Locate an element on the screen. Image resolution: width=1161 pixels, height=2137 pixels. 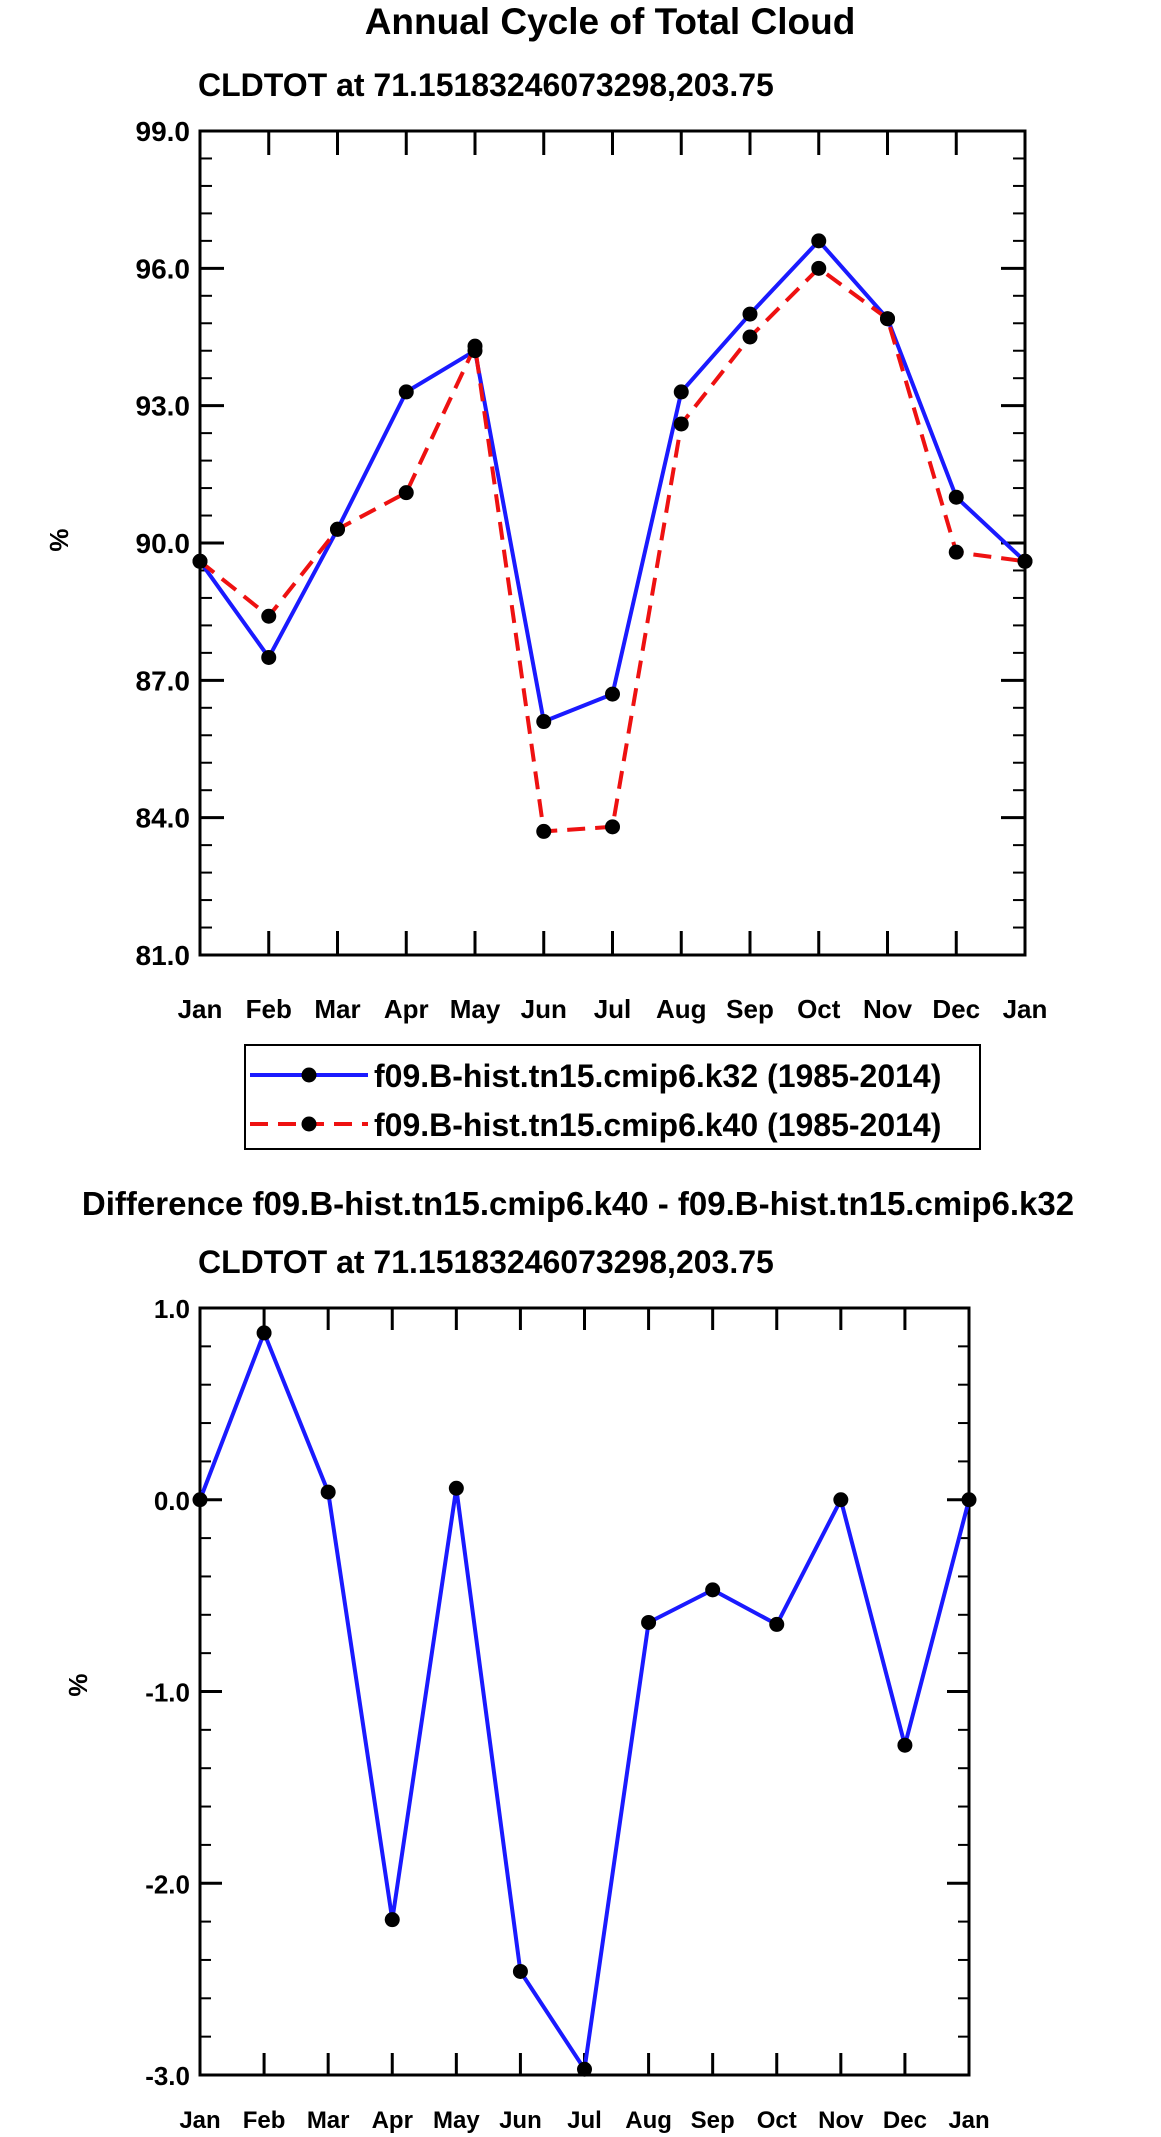
y-axis-label: % is located at coordinates (59, 539).